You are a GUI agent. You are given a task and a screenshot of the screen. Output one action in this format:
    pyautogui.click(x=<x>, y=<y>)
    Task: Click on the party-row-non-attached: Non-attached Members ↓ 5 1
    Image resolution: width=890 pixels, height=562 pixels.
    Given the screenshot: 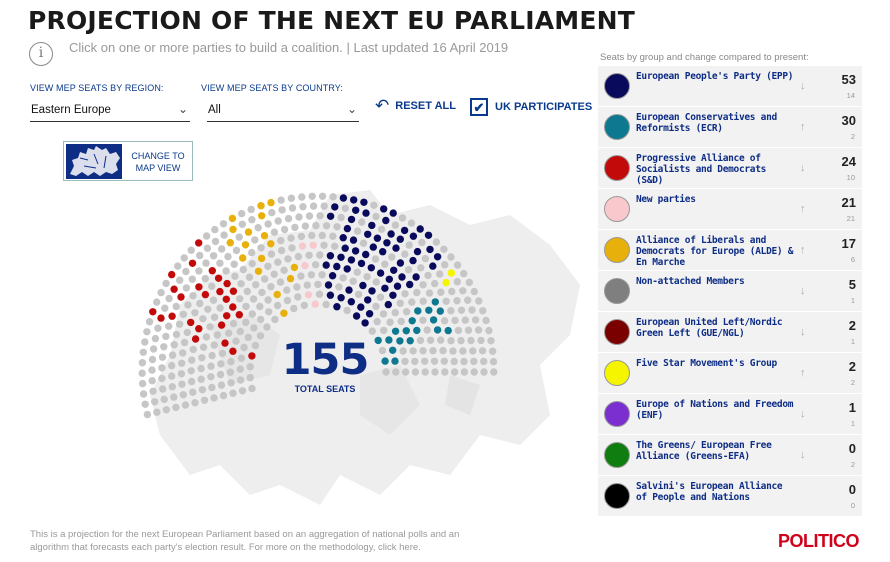 What is the action you would take?
    pyautogui.click(x=730, y=291)
    